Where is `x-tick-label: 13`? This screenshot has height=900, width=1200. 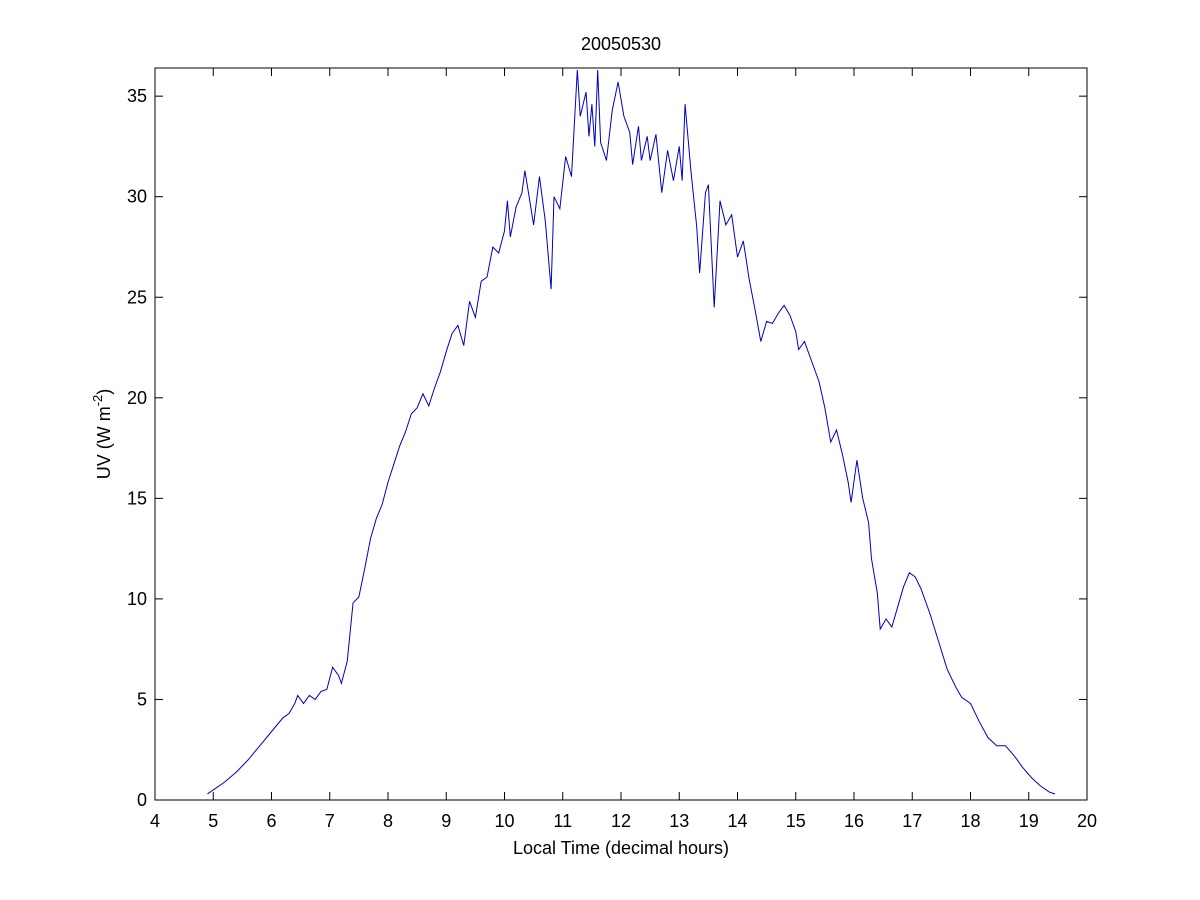 x-tick-label: 13 is located at coordinates (679, 821).